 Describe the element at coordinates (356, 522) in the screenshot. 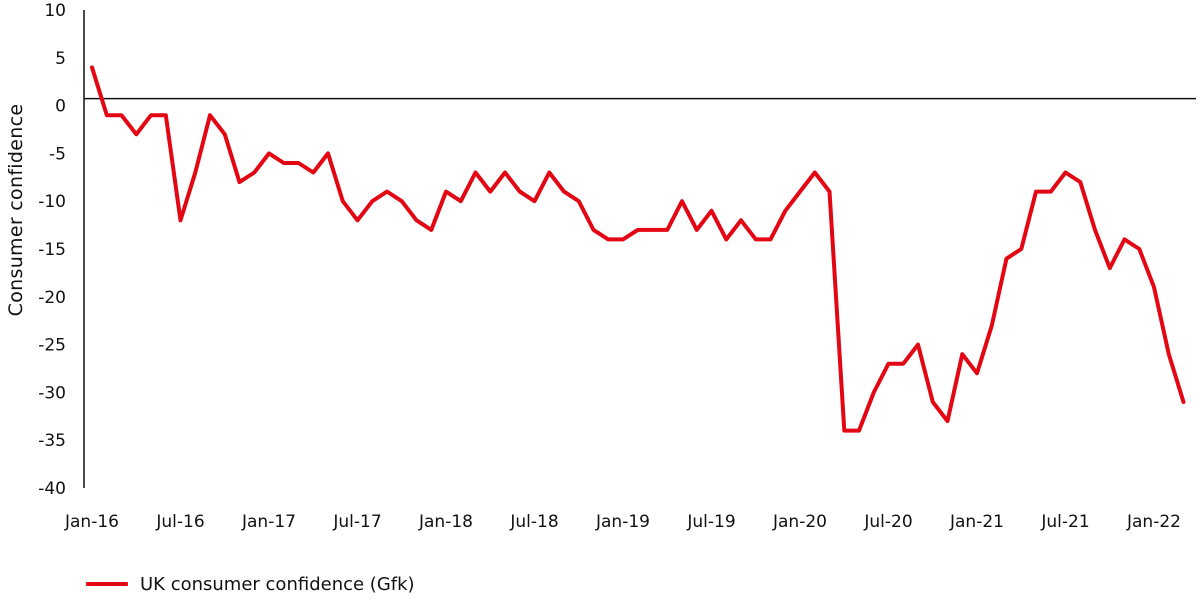

I see `x-tick-label: Jul-17` at that location.